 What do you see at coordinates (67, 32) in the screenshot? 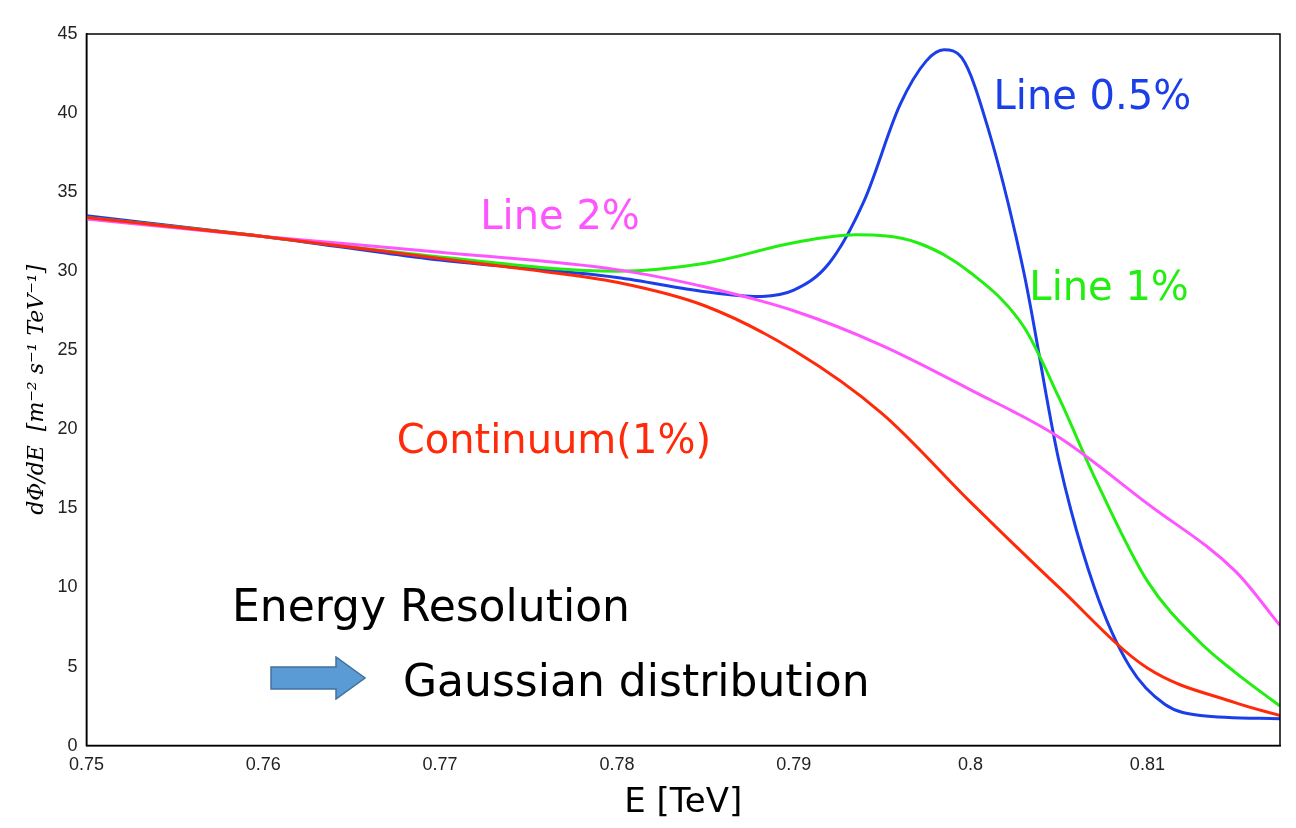
I see `y-tick-label: 45` at bounding box center [67, 32].